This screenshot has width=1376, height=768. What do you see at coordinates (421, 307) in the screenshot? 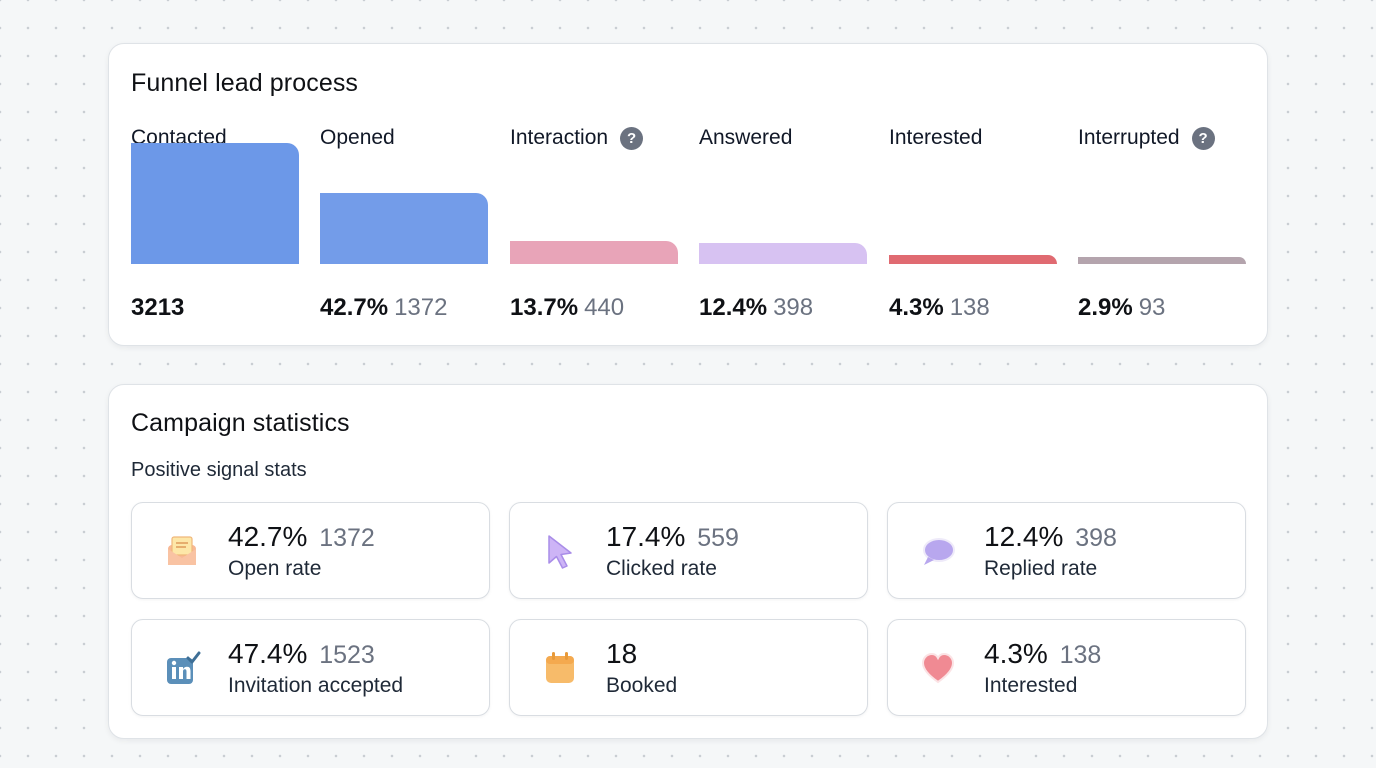
I see `stage-count: 1372` at bounding box center [421, 307].